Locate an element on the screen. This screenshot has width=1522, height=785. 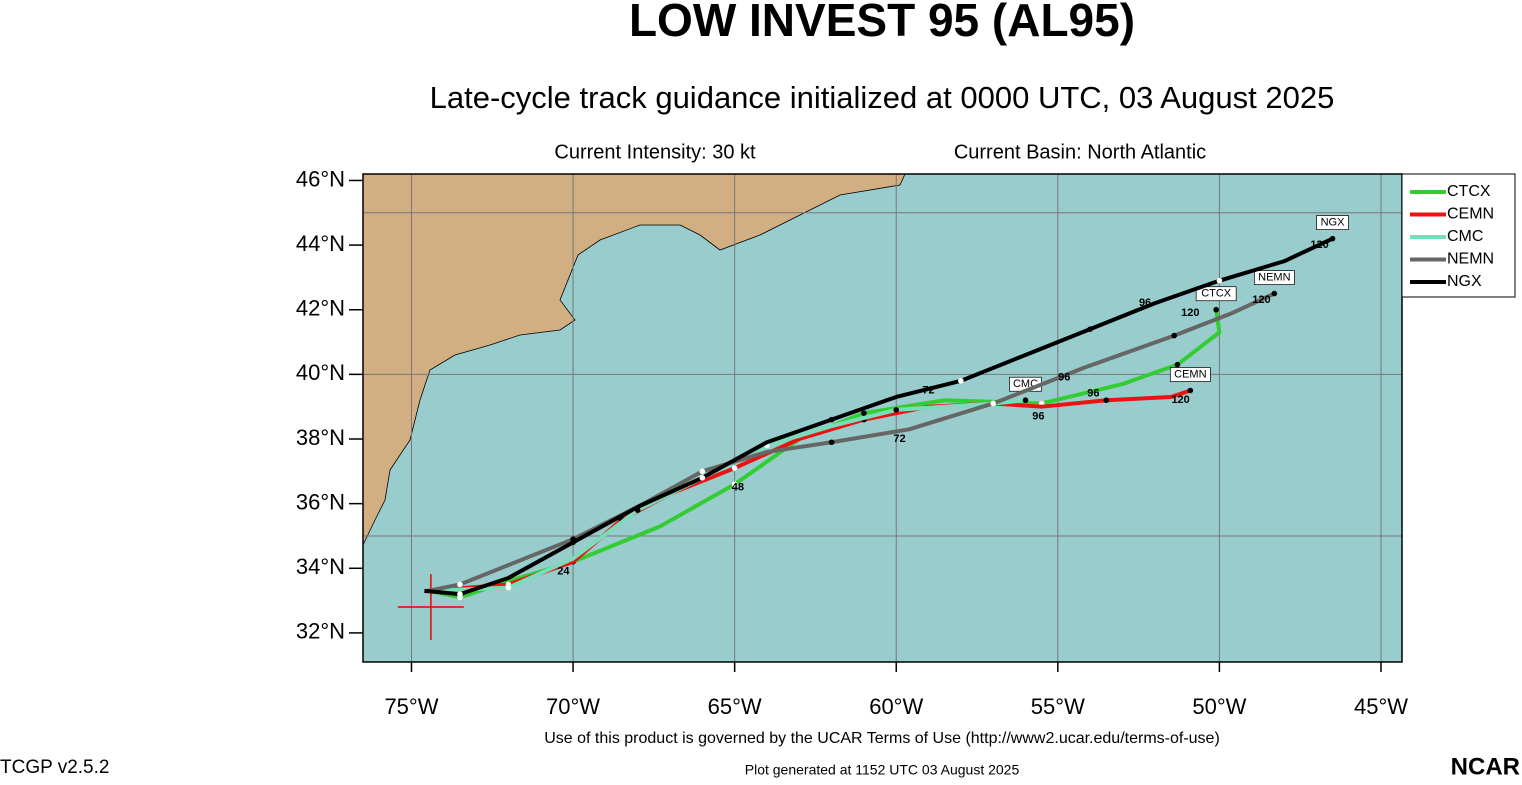
y-tick-label: 34°N is located at coordinates (320, 566).